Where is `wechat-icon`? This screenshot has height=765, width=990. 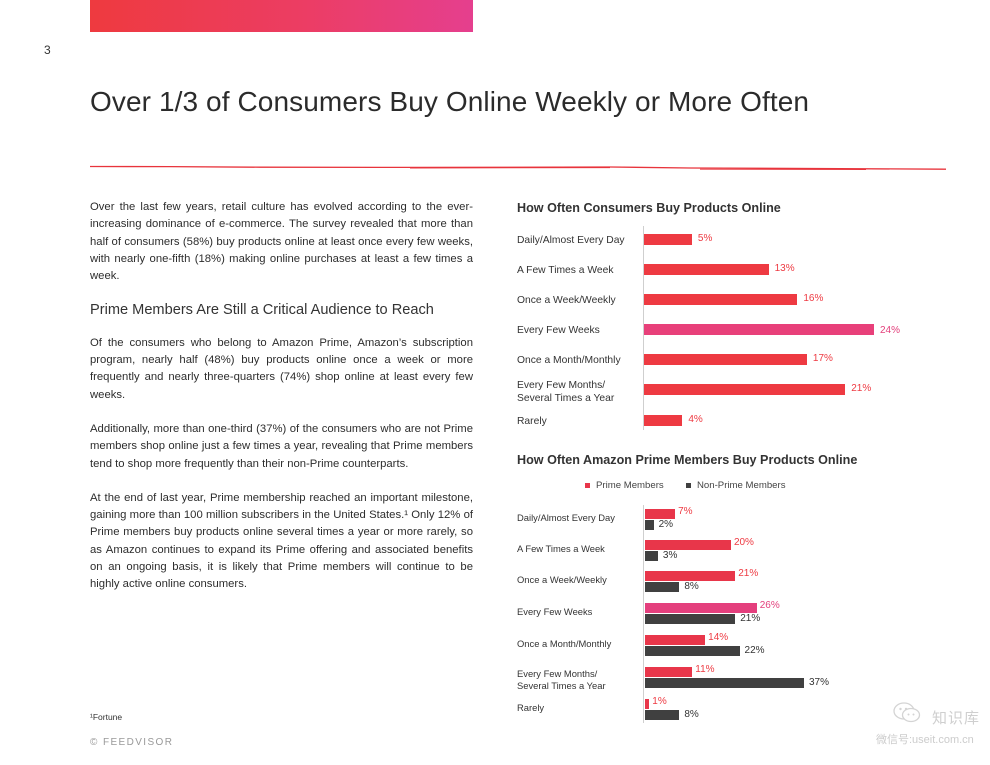 wechat-icon is located at coordinates (907, 712).